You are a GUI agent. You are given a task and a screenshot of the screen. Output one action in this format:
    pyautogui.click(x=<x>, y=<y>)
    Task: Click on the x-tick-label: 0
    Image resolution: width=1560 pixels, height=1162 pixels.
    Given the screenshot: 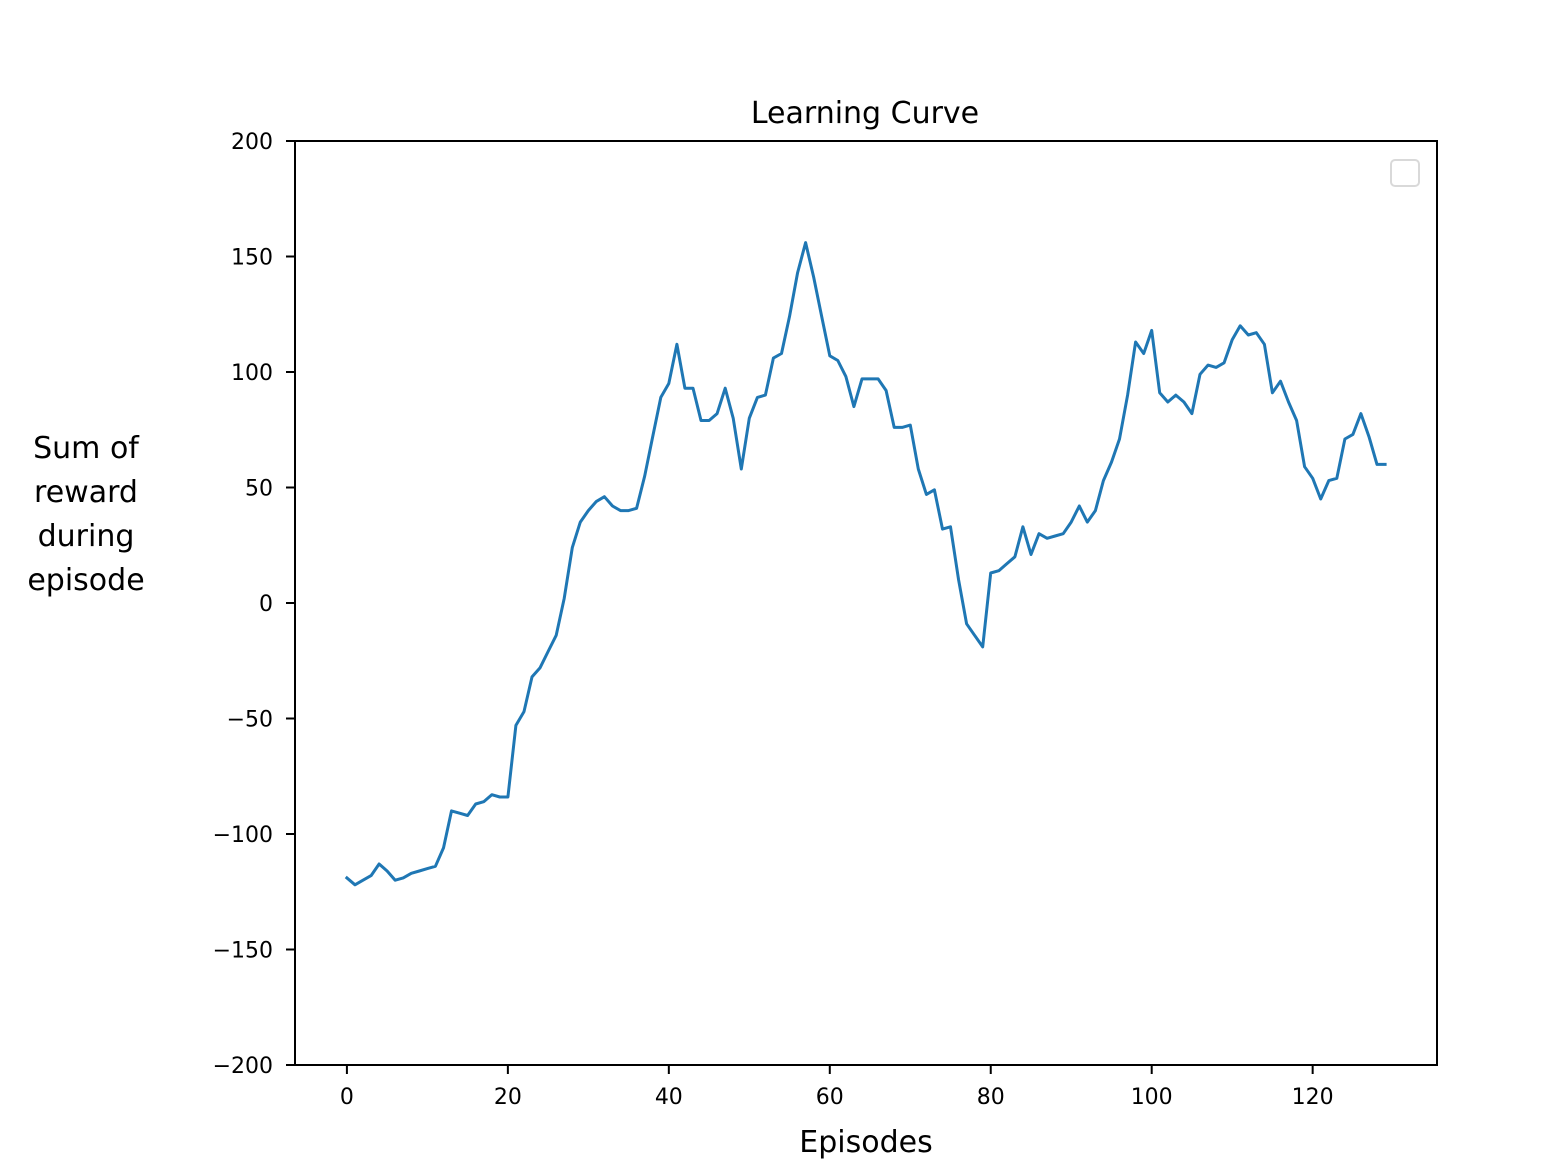 What is the action you would take?
    pyautogui.click(x=347, y=1097)
    